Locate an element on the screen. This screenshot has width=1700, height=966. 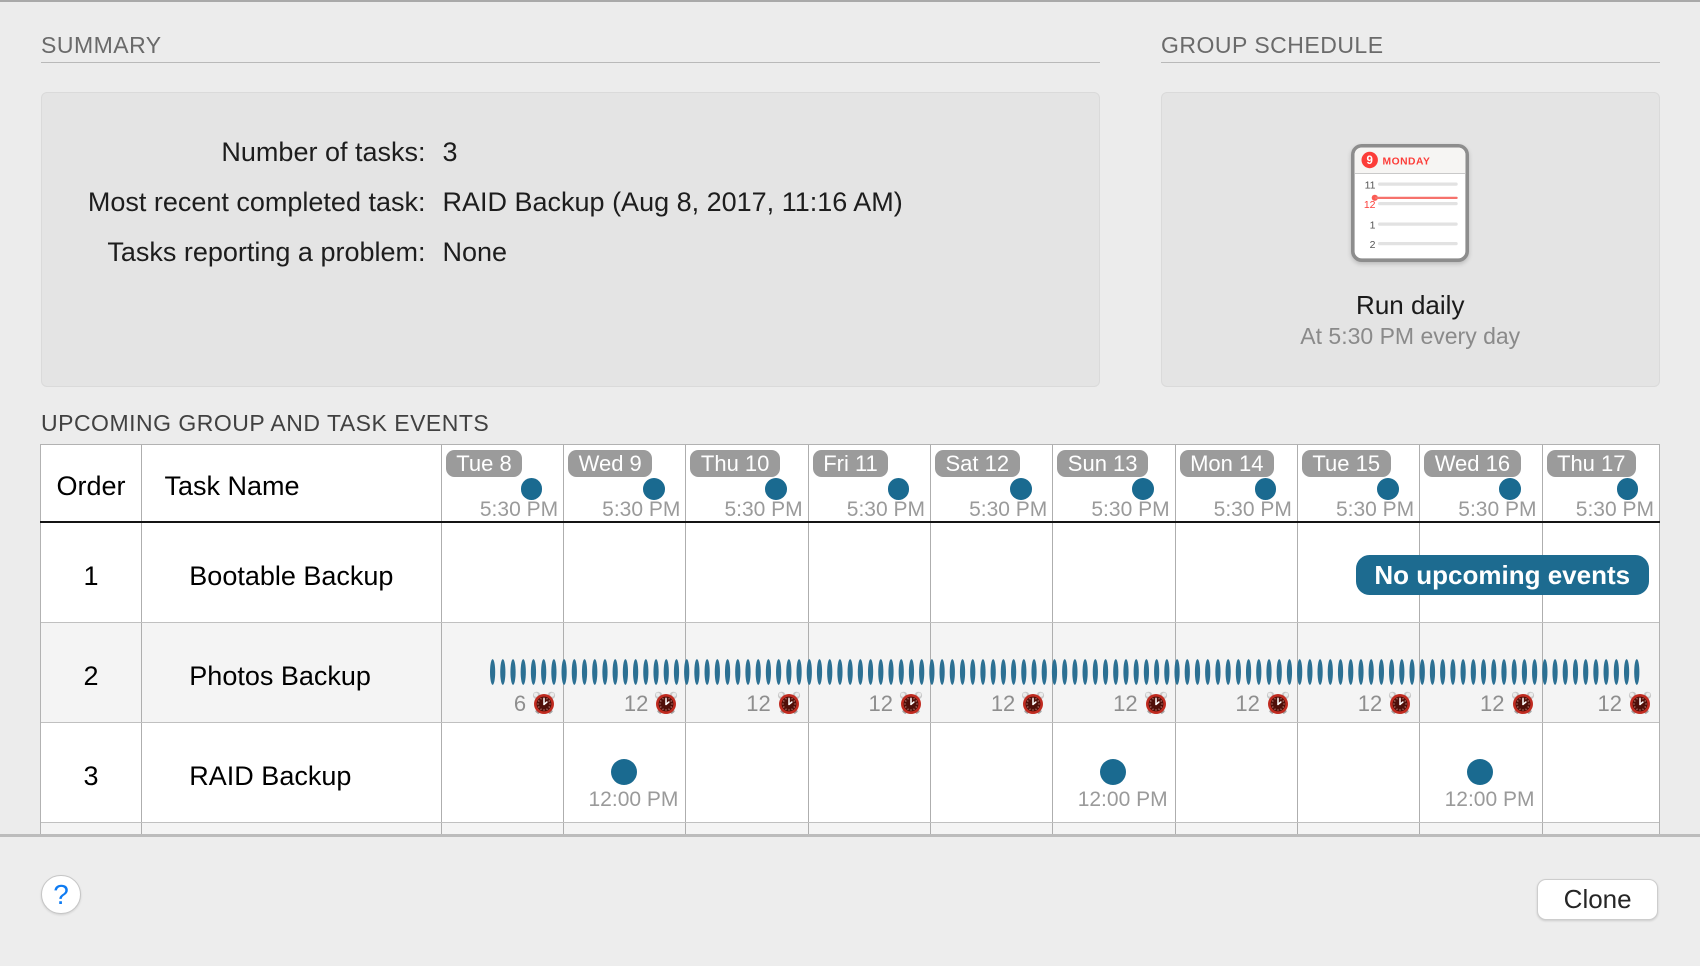
svg-text: 12 is located at coordinates (1370, 205).